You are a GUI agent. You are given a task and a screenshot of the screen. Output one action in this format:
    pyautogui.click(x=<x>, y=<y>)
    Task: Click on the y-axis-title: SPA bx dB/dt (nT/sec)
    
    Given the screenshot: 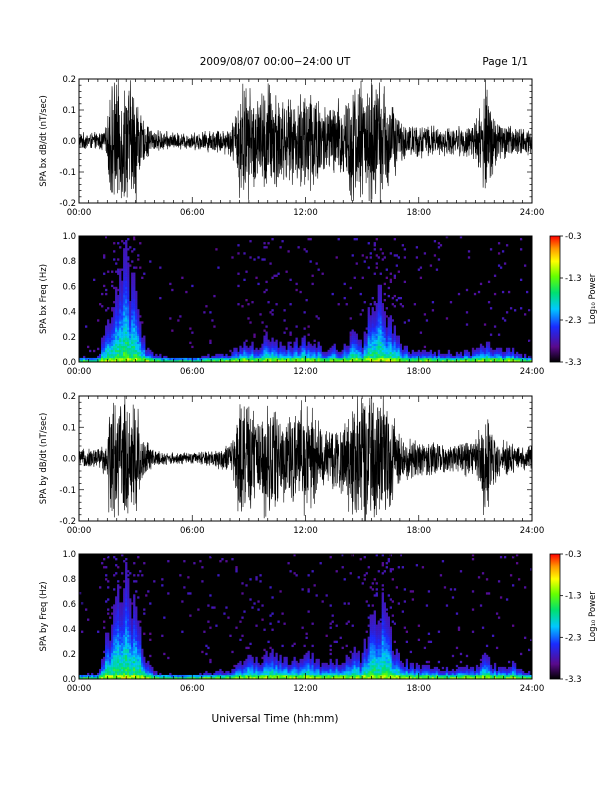 What is the action you would take?
    pyautogui.click(x=44, y=141)
    